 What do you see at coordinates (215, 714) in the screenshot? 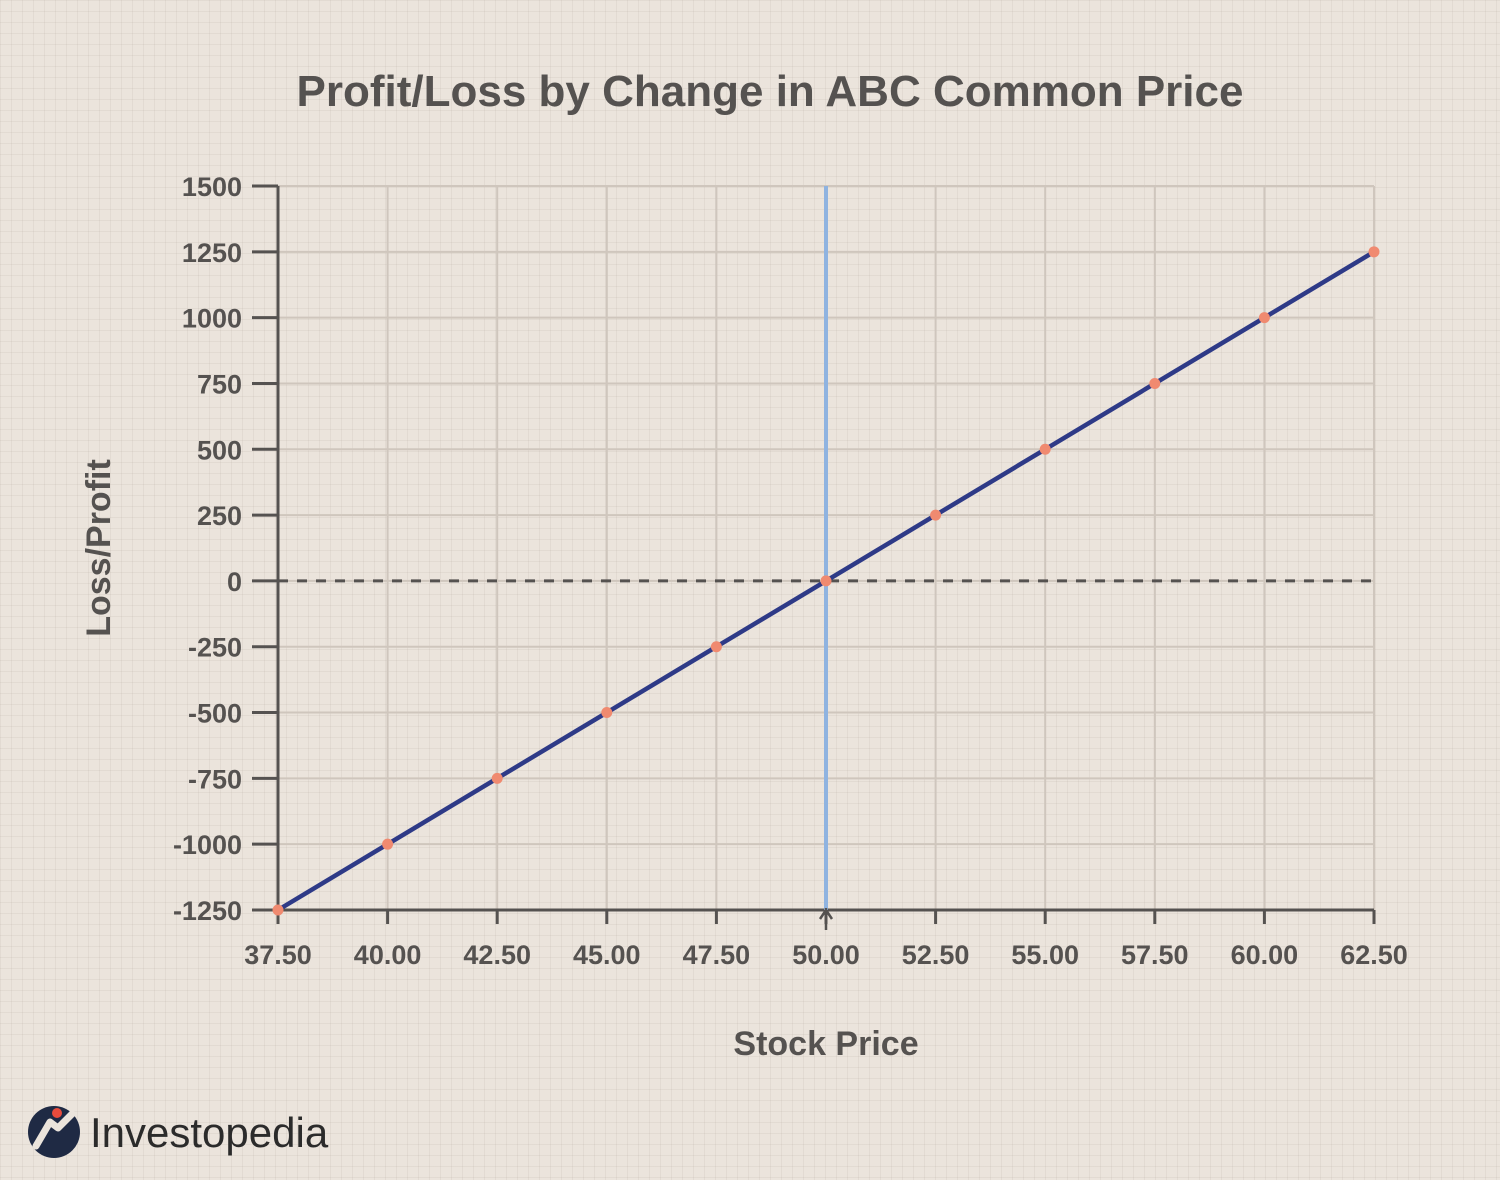
I see `y-tick-label: -500` at bounding box center [215, 714].